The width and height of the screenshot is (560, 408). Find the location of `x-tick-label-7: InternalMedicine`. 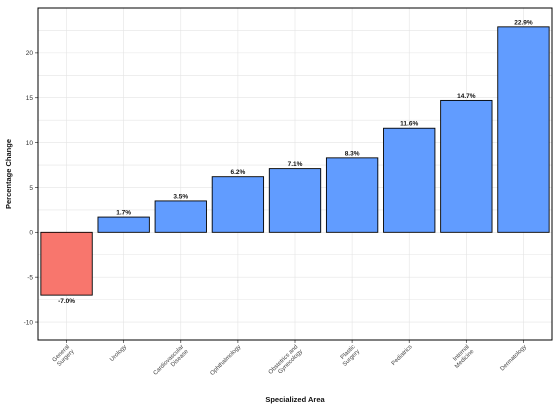

x-tick-label-7: InternalMedicine is located at coordinates (463, 357).